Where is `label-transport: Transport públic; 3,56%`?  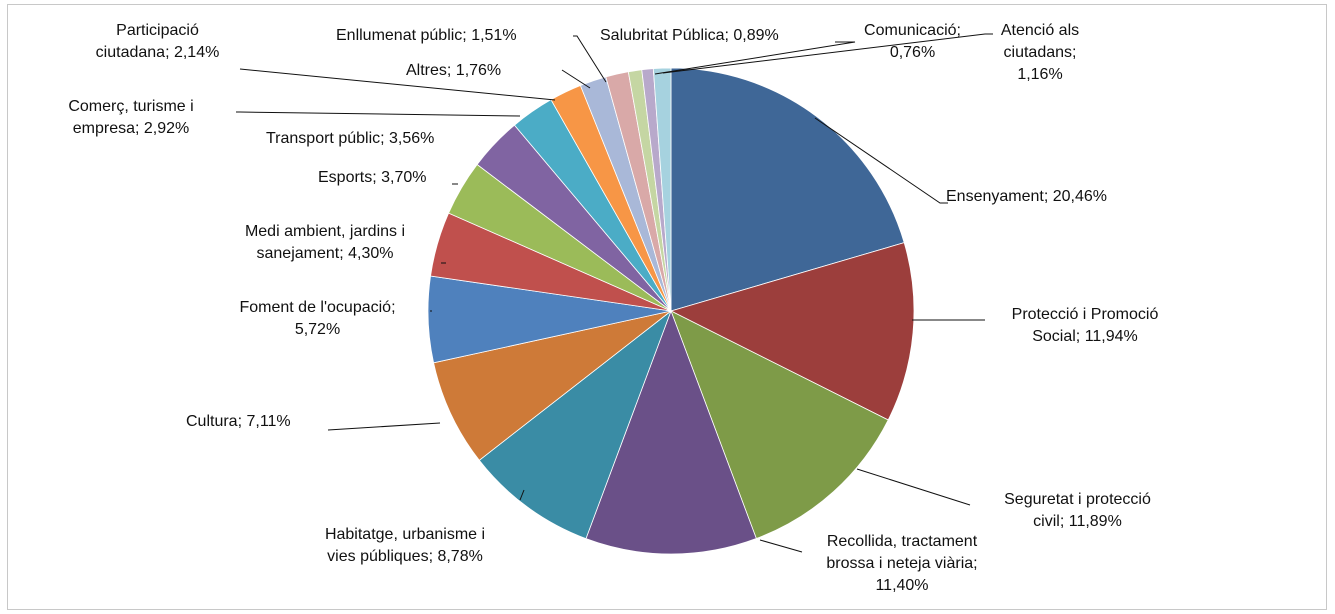 label-transport: Transport públic; 3,56% is located at coordinates (350, 138).